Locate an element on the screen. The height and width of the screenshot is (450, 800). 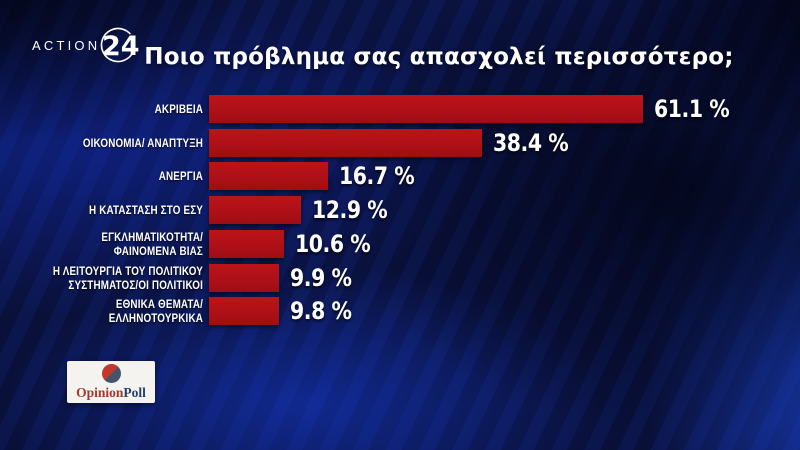
opinionpoll-wordmark-opinion: Opinion is located at coordinates (100, 392).